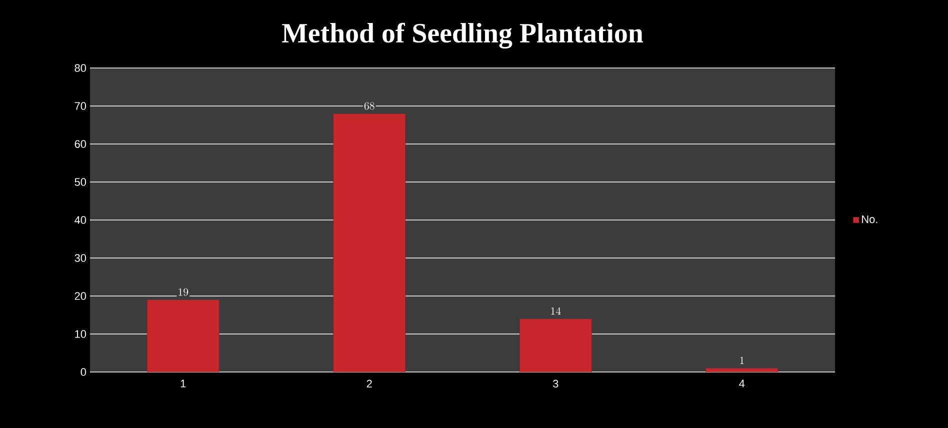  What do you see at coordinates (555, 384) in the screenshot?
I see `x-tick-label: 3` at bounding box center [555, 384].